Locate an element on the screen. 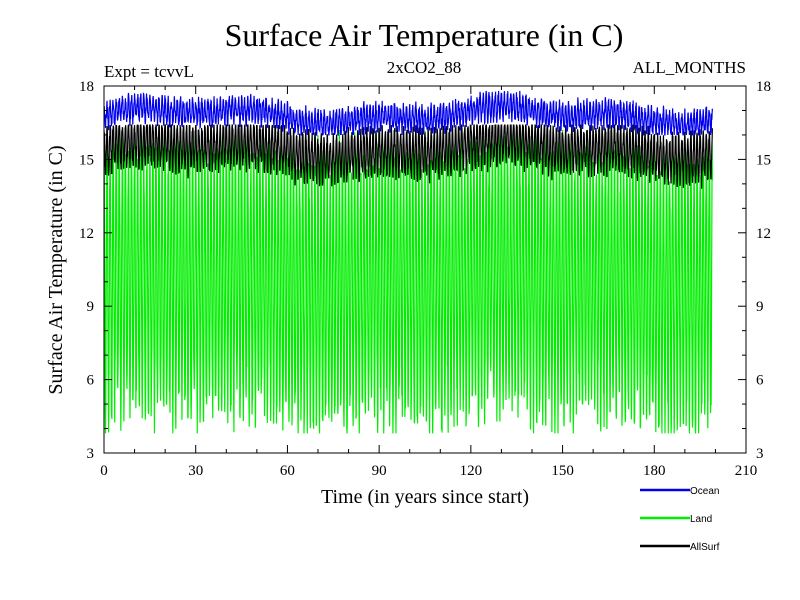  legend-label-land: Land is located at coordinates (701, 519).